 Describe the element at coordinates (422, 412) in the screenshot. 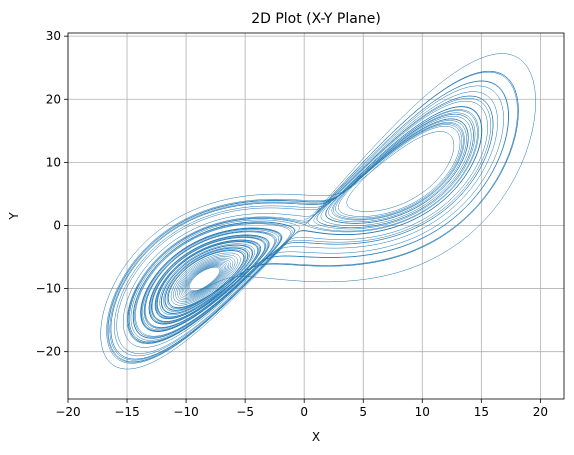

I see `x-tick-label: 10` at that location.